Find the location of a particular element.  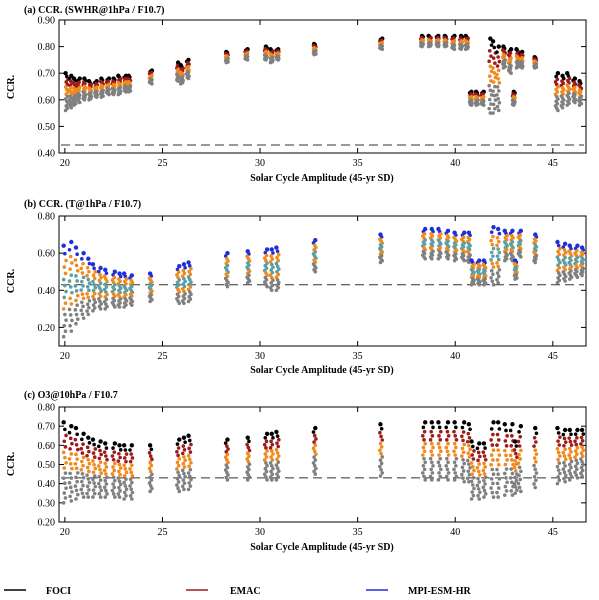

panel-0-ytick-label-4: 0.80 is located at coordinates (47, 47).